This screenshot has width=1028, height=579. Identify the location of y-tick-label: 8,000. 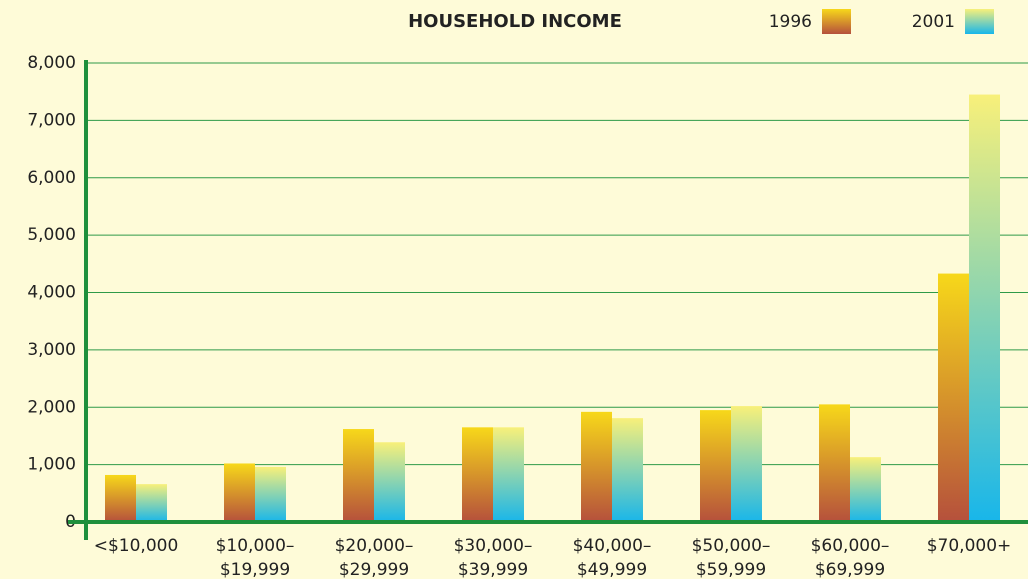
(51, 63).